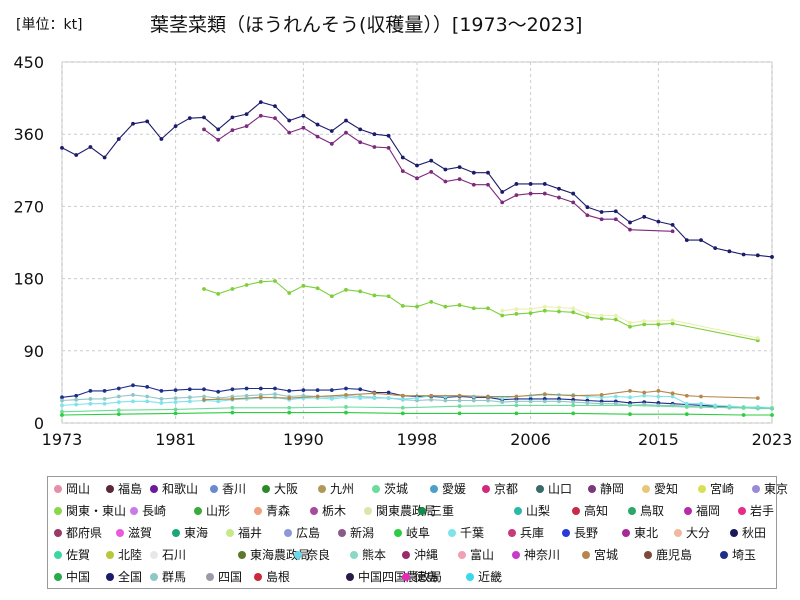 Image resolution: width=800 pixels, height=600 pixels. Describe the element at coordinates (84, 533) in the screenshot. I see `legend-label: 都府県` at that location.